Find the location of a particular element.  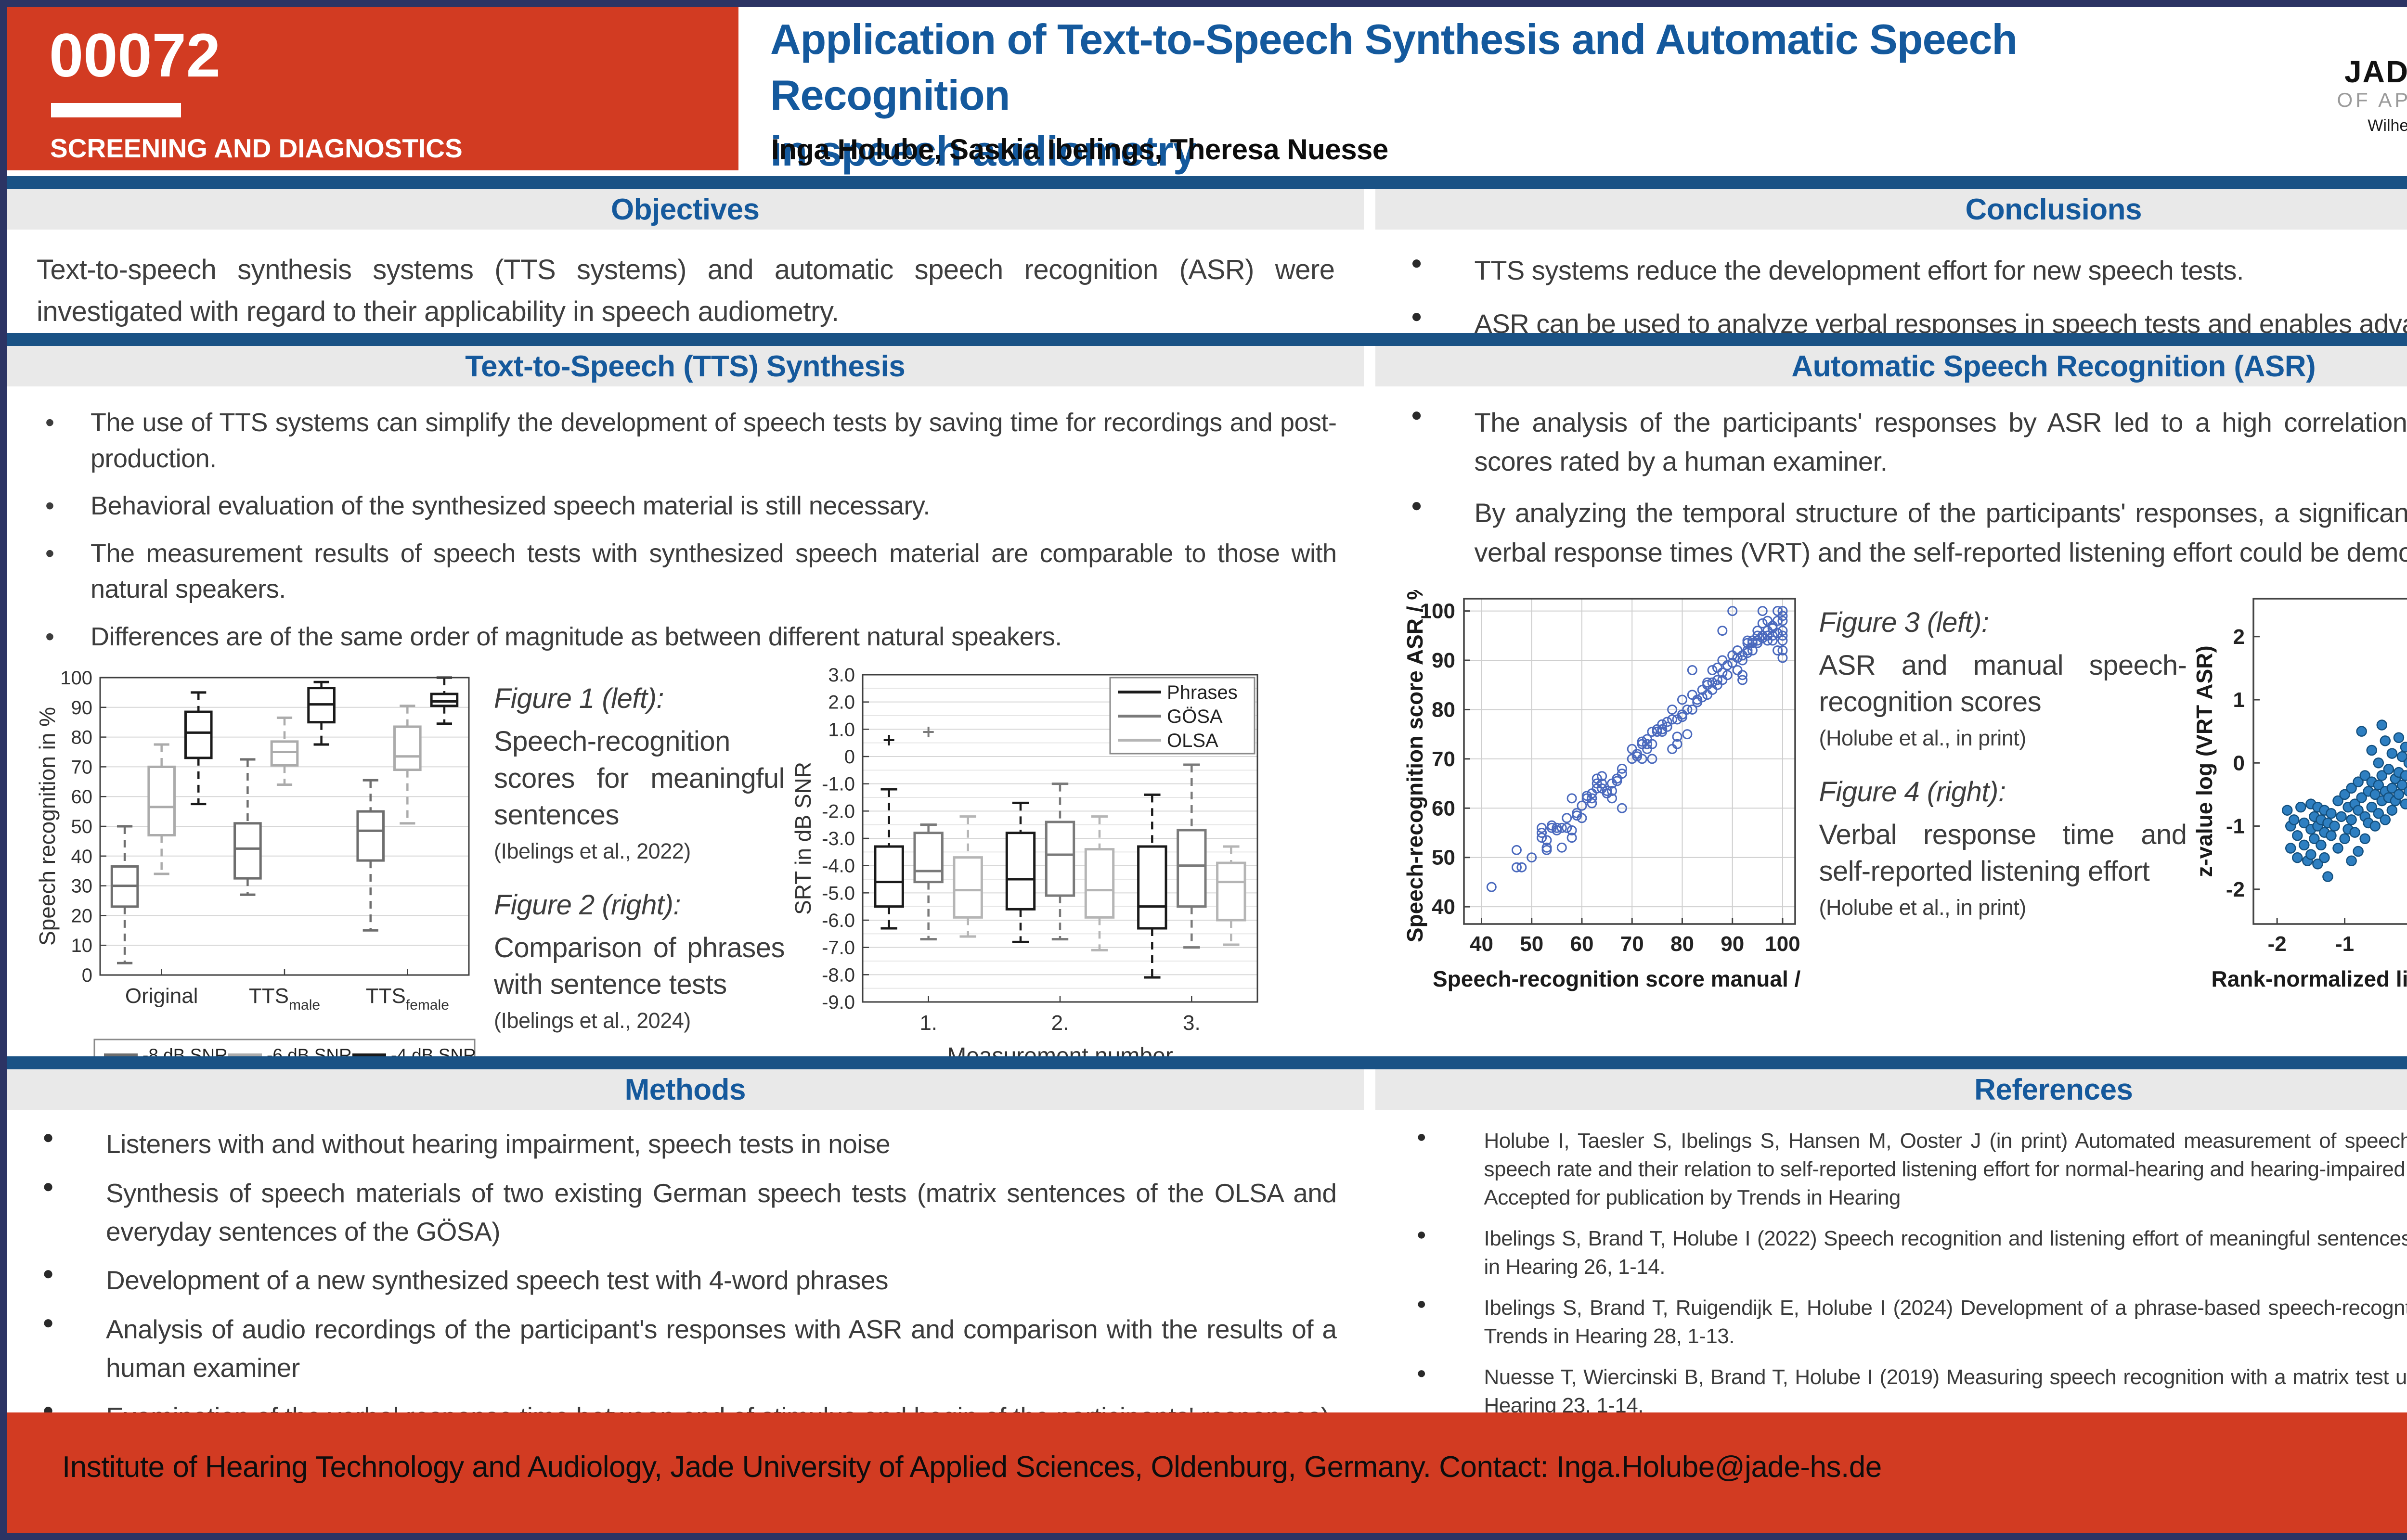

svg-text: 1 is located at coordinates (2238, 700).